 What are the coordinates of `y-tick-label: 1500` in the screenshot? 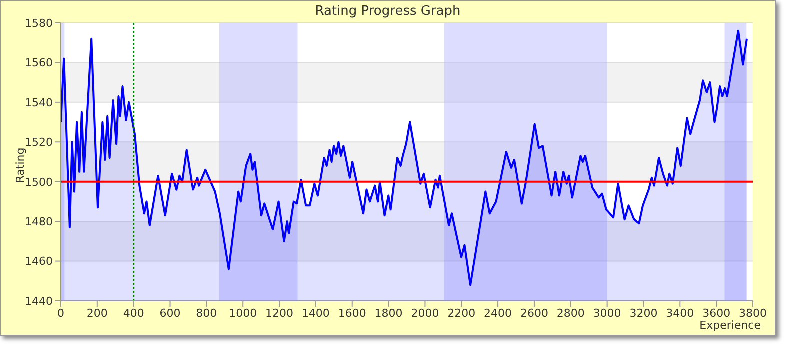 It's located at (39, 182).